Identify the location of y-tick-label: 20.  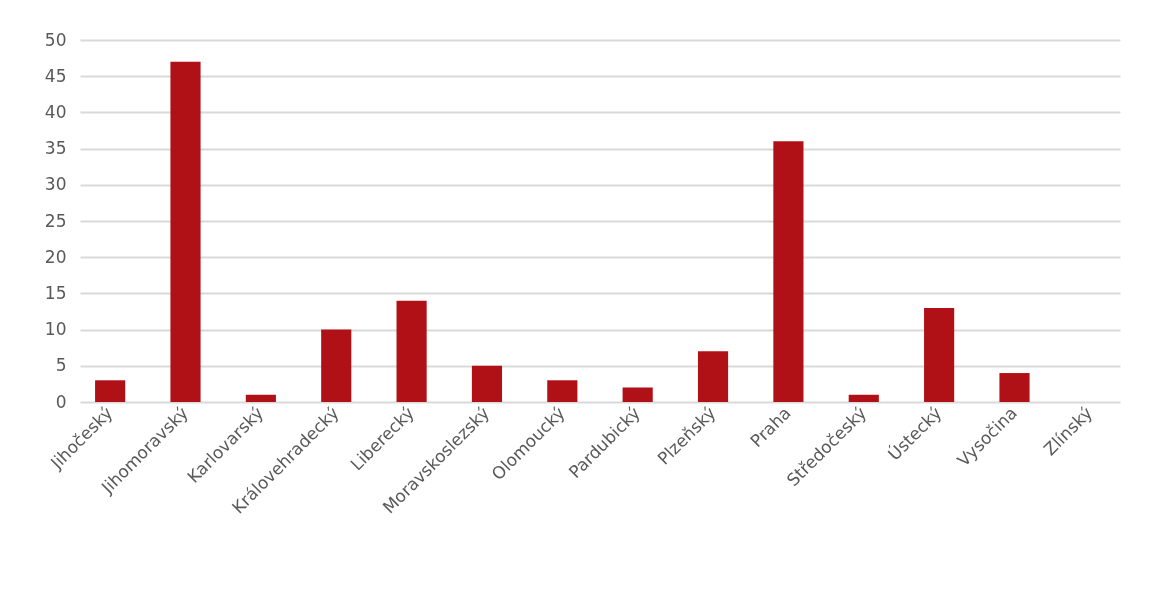
(55, 256).